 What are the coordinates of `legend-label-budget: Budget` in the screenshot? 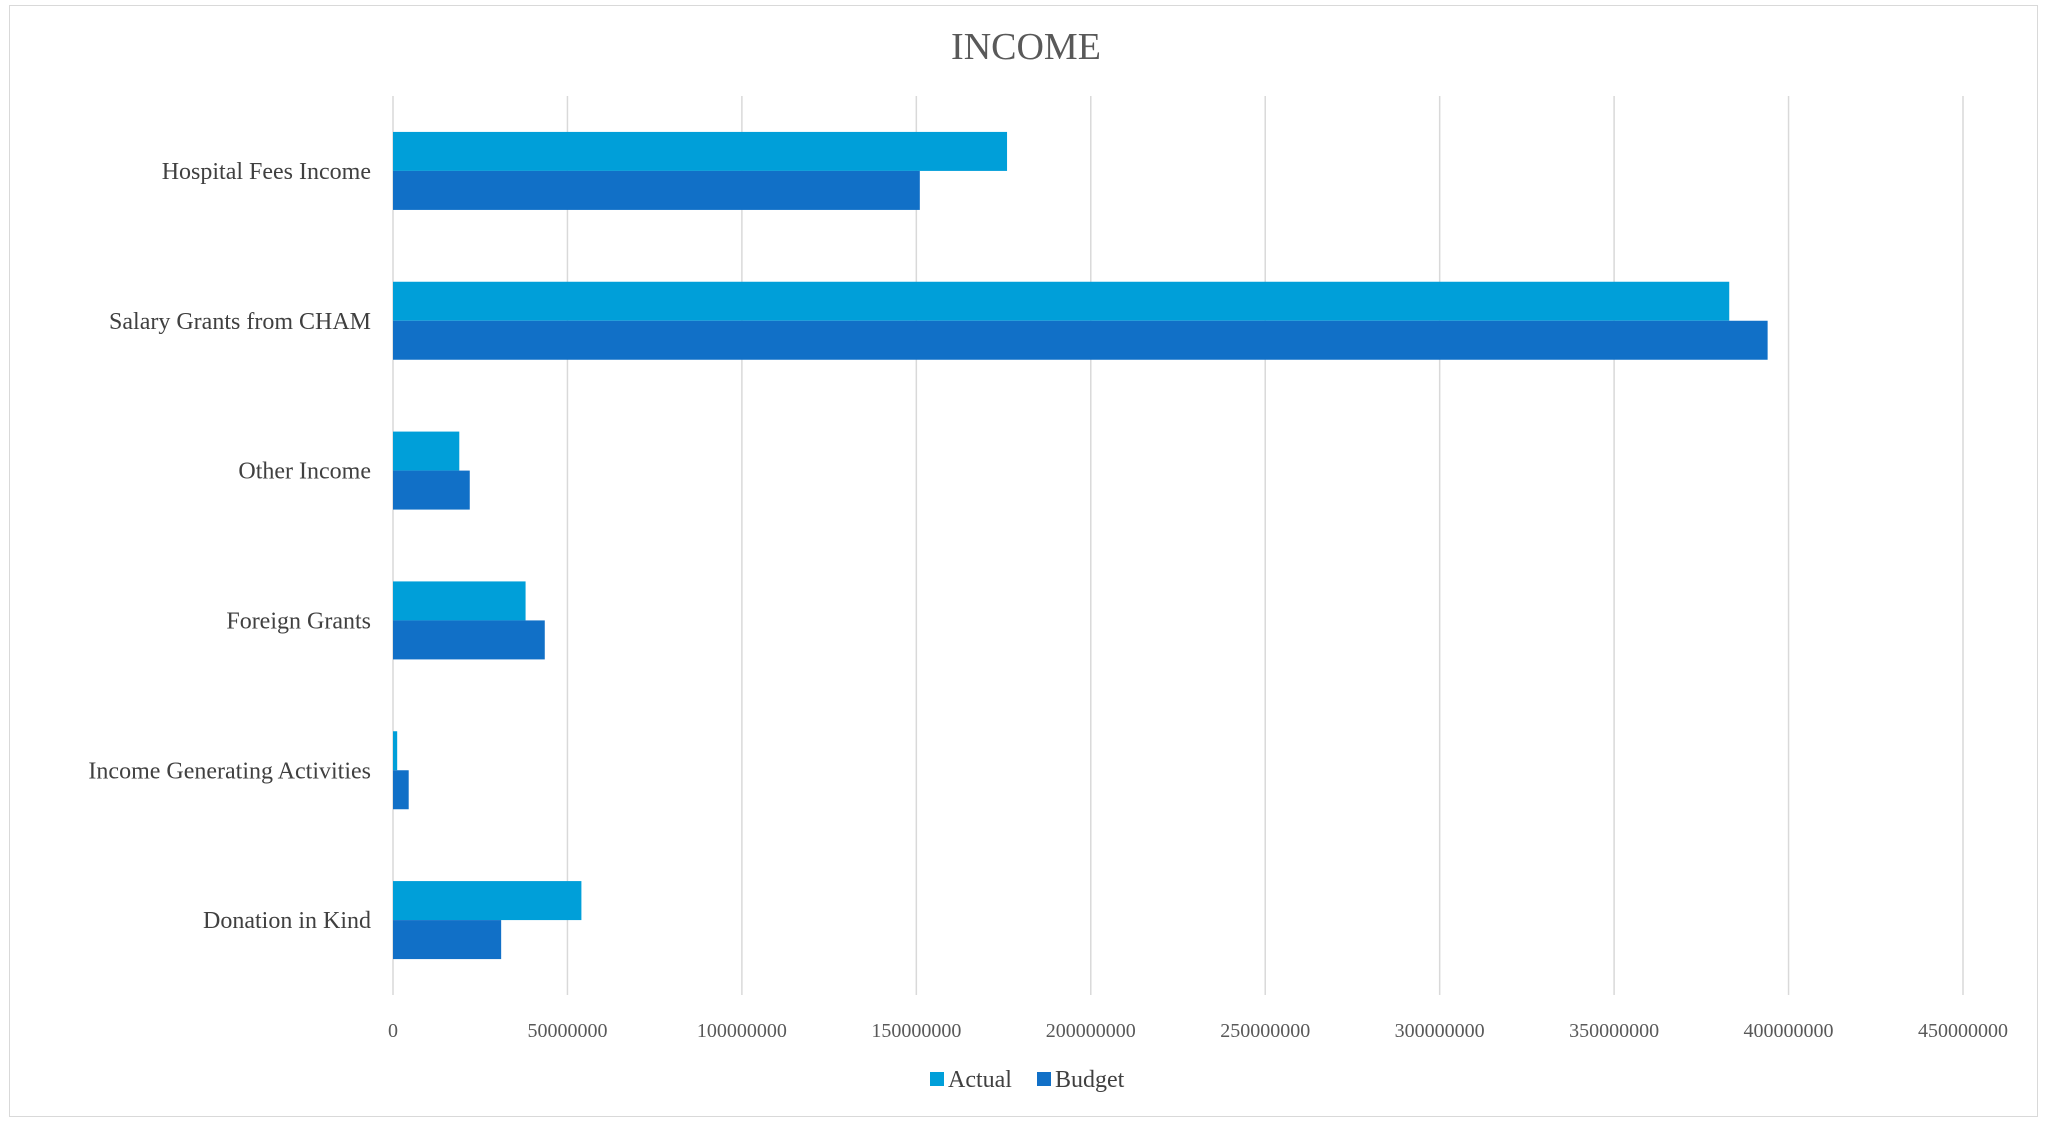 It's located at (1090, 1080).